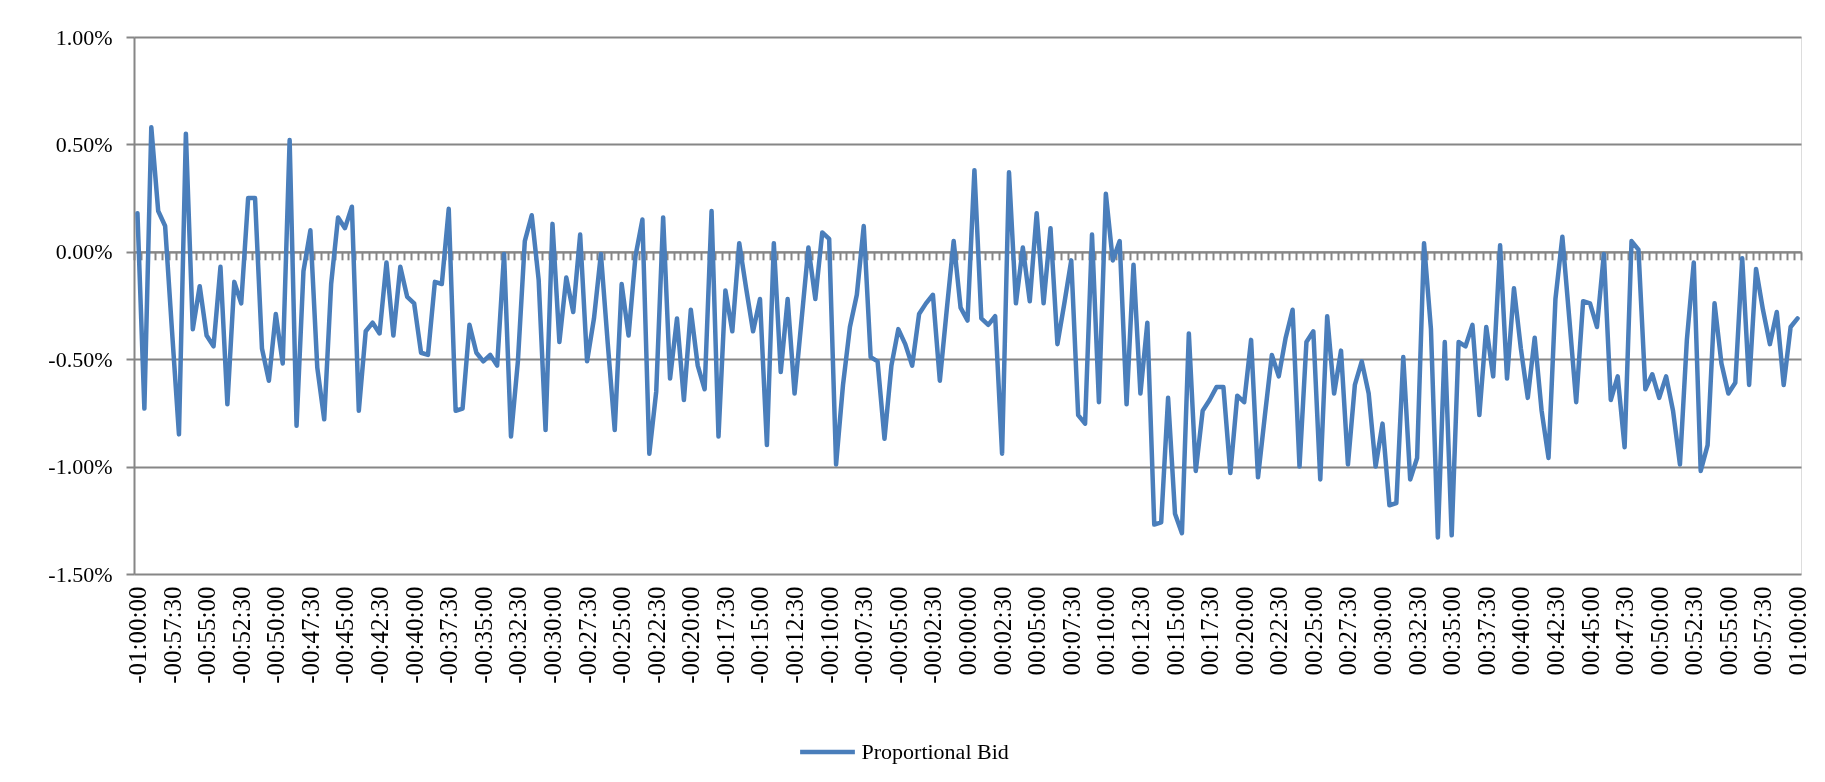 The width and height of the screenshot is (1825, 782). Describe the element at coordinates (1037, 631) in the screenshot. I see `x-tick-label: 00:05:00` at that location.